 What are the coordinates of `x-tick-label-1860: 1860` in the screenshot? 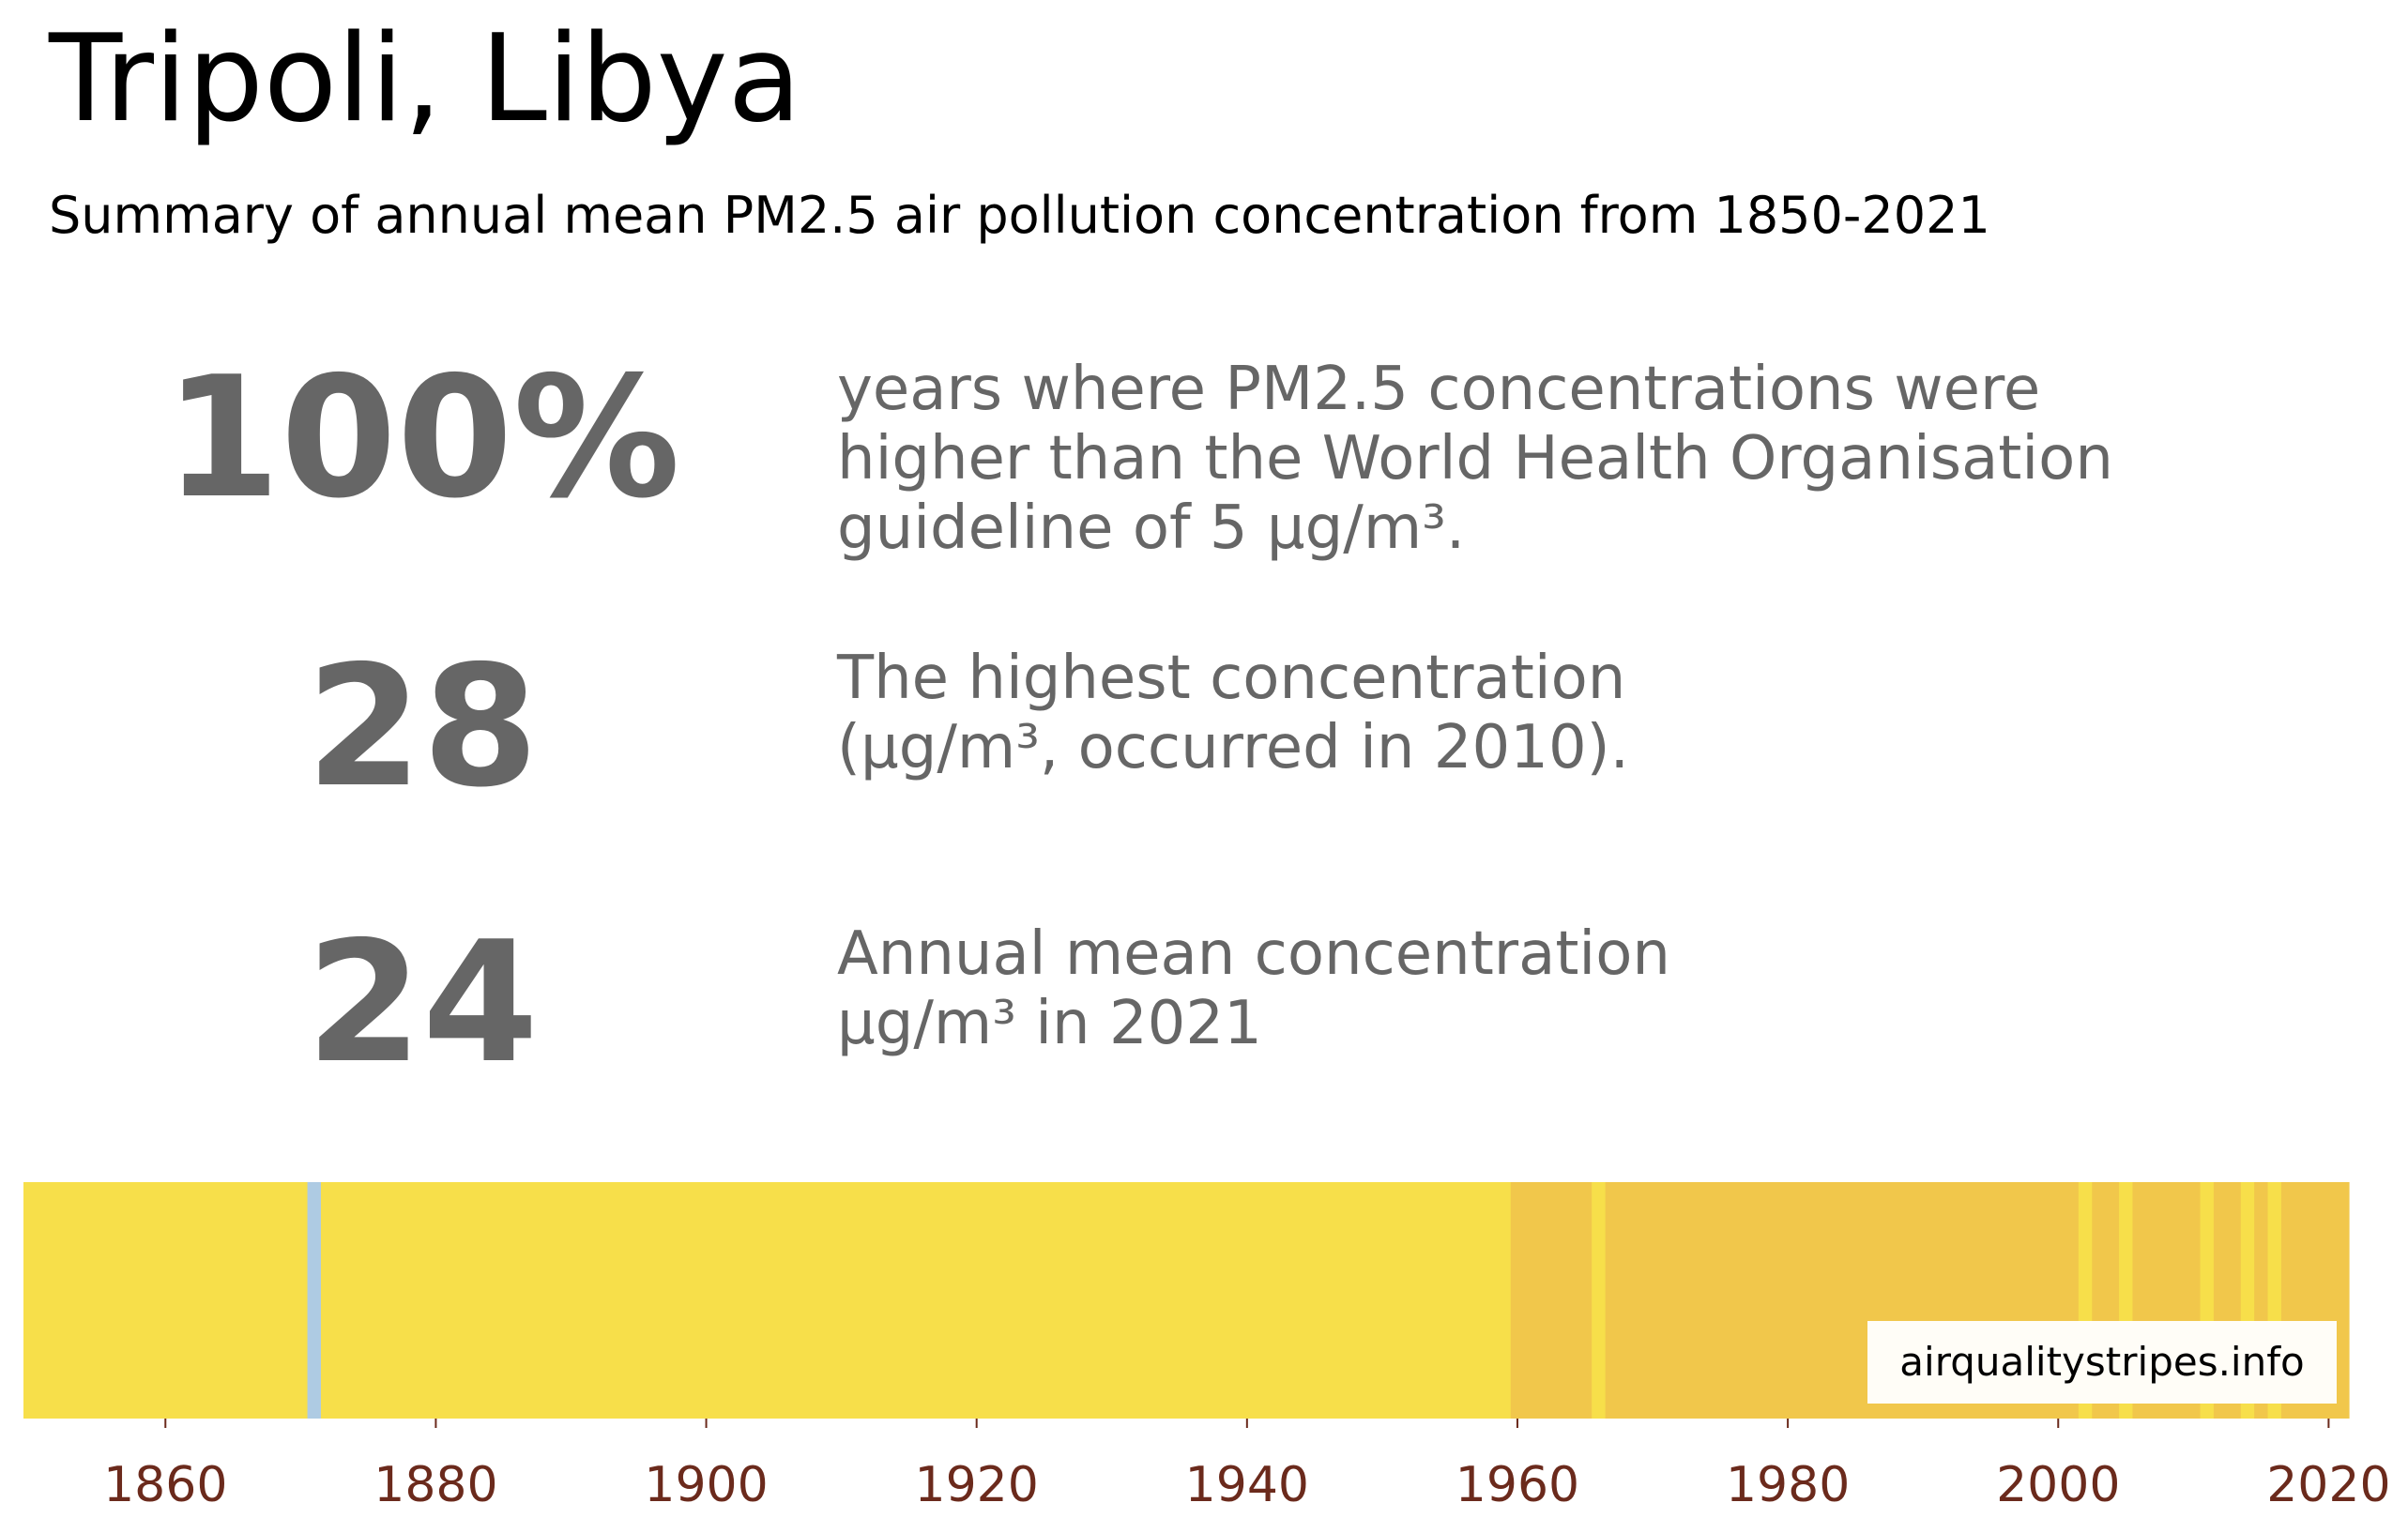 It's located at (165, 1485).